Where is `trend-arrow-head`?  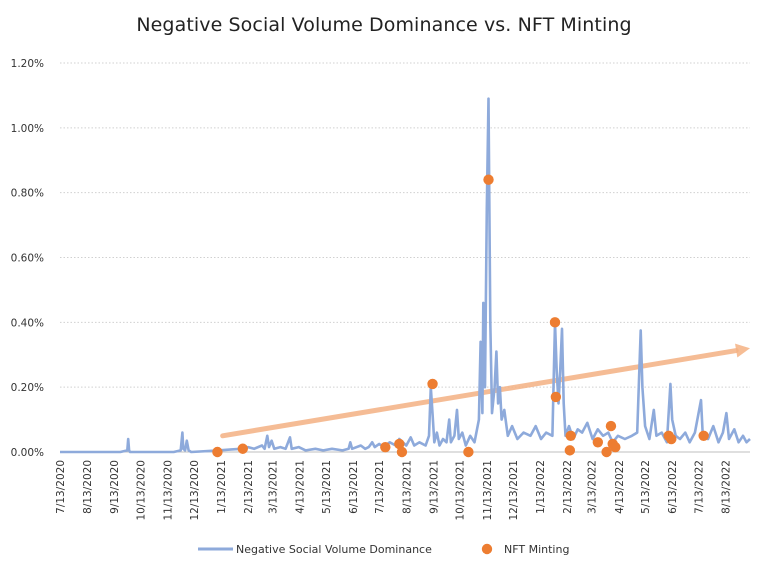 trend-arrow-head is located at coordinates (742, 350).